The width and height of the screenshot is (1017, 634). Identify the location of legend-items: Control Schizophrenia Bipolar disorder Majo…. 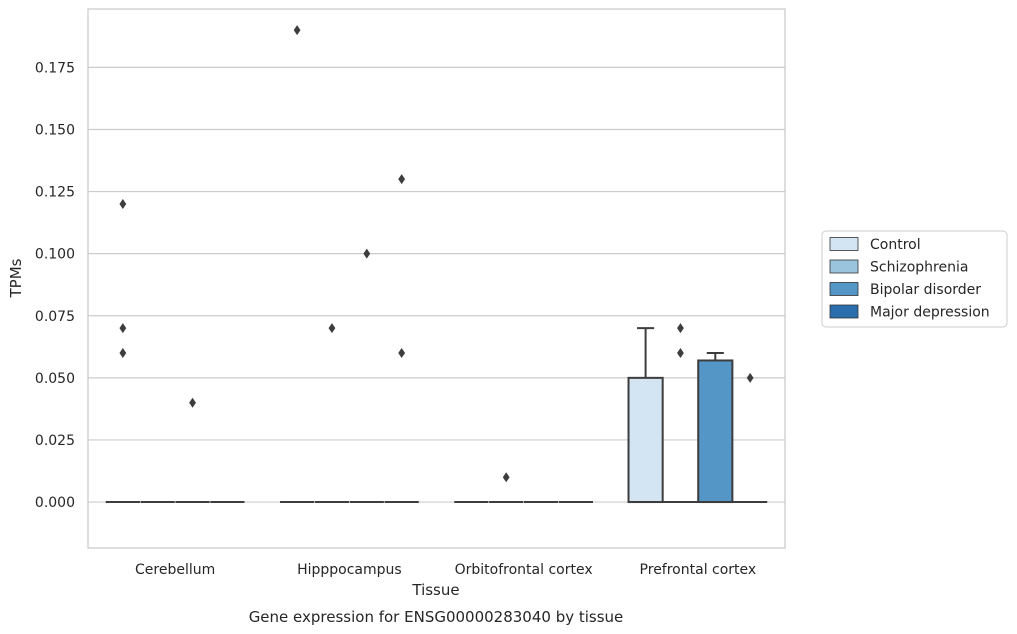
(909, 279).